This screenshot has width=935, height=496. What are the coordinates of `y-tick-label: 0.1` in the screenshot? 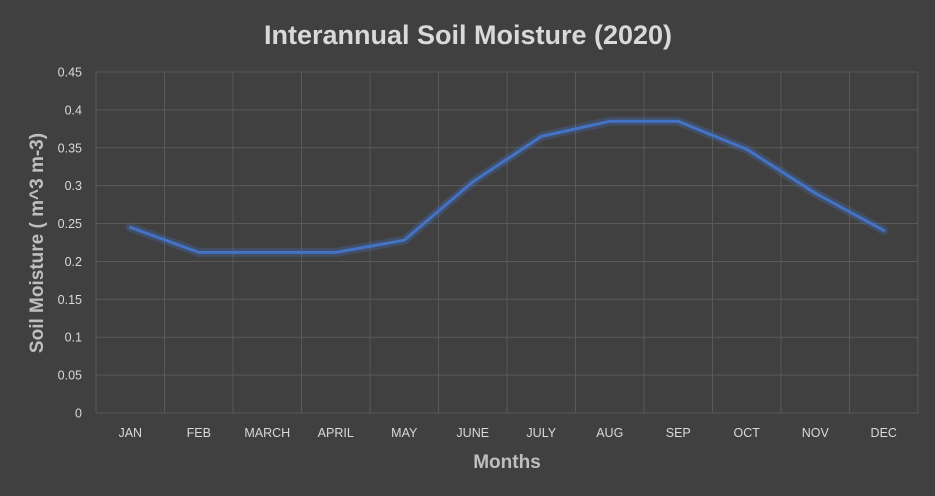 It's located at (73, 338).